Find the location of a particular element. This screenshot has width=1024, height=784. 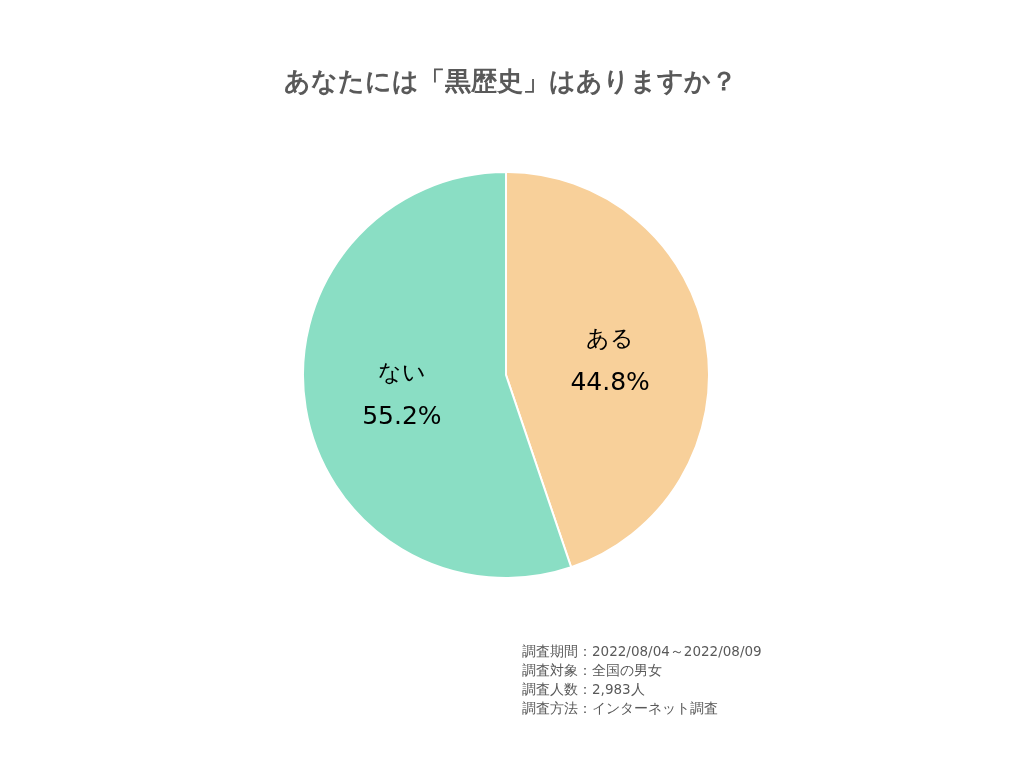

text: 調査対象：全国の男女 is located at coordinates (592, 670).